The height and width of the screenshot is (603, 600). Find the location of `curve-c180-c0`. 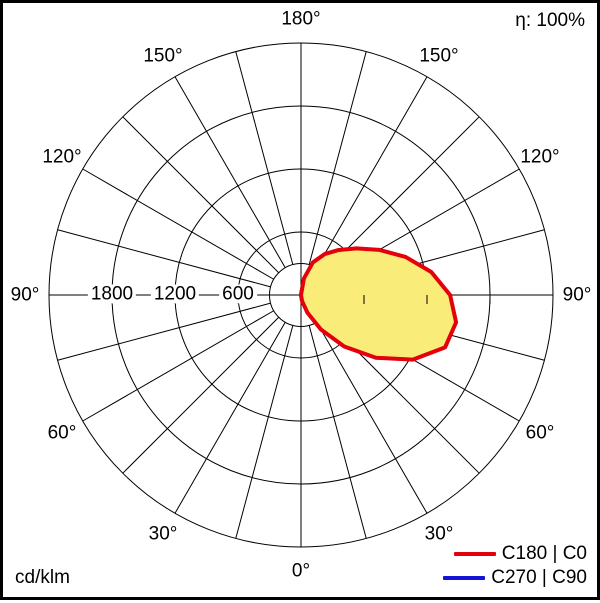

curve-c180-c0 is located at coordinates (379, 304).